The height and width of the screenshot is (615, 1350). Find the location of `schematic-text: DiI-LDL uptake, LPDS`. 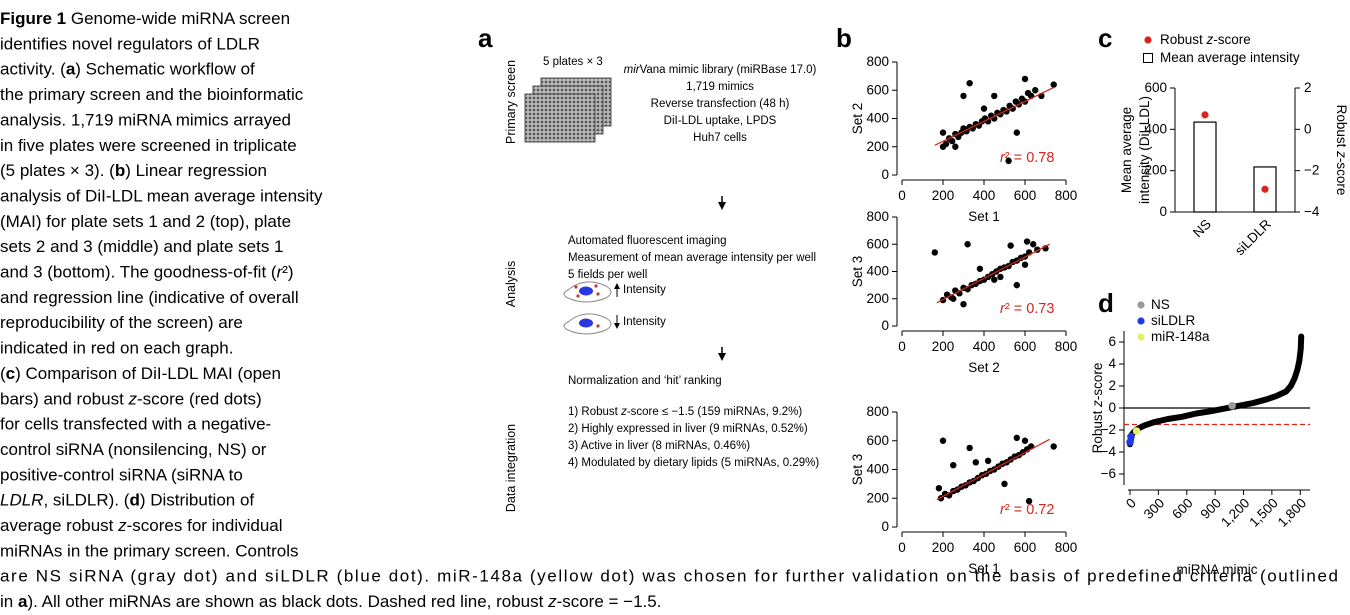

schematic-text: DiI-LDL uptake, LPDS is located at coordinates (720, 121).